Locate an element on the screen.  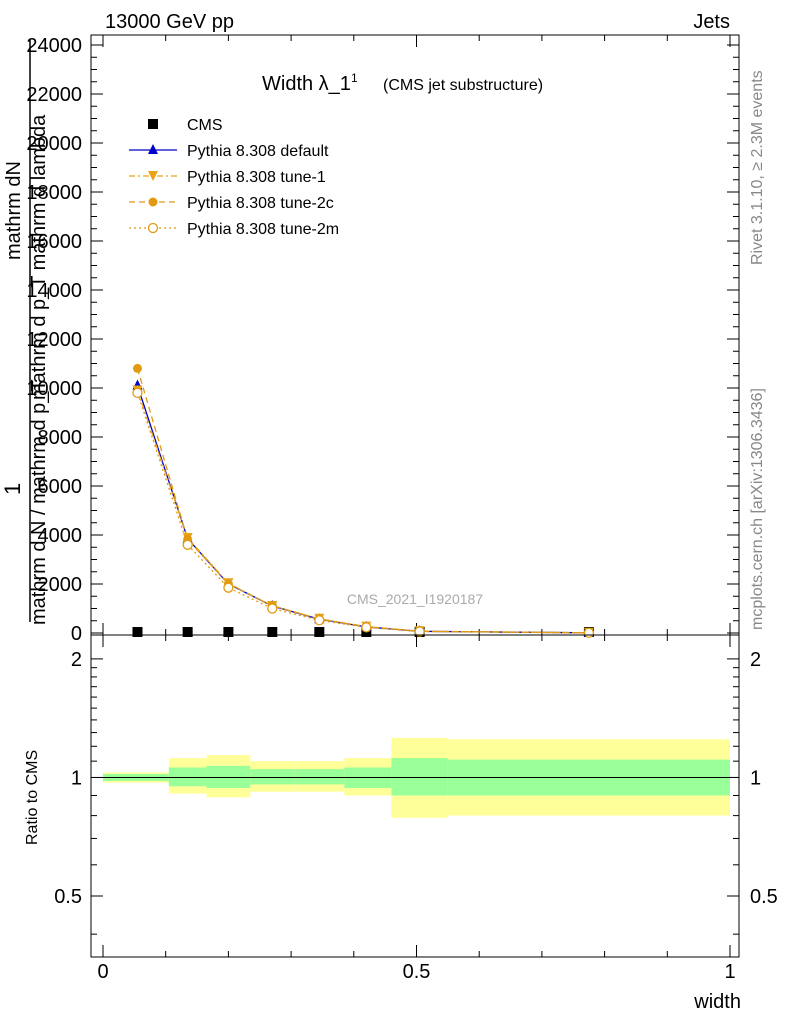
ylabel-denominator: mathrm d N / mathrm d p_T is located at coordinates (39, 502).